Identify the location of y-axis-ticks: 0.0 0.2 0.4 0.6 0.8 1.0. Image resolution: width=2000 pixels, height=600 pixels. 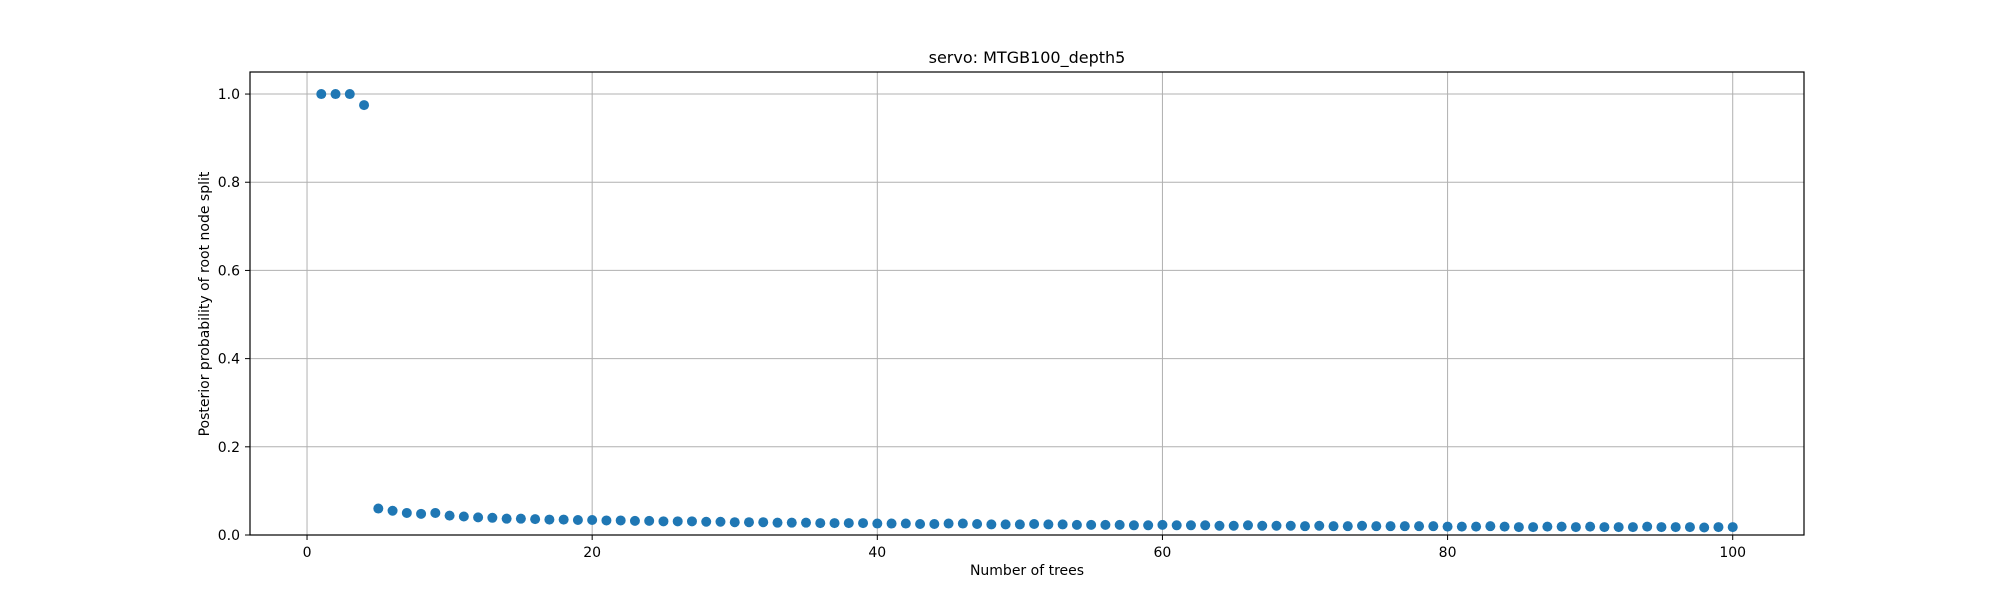
(234, 315).